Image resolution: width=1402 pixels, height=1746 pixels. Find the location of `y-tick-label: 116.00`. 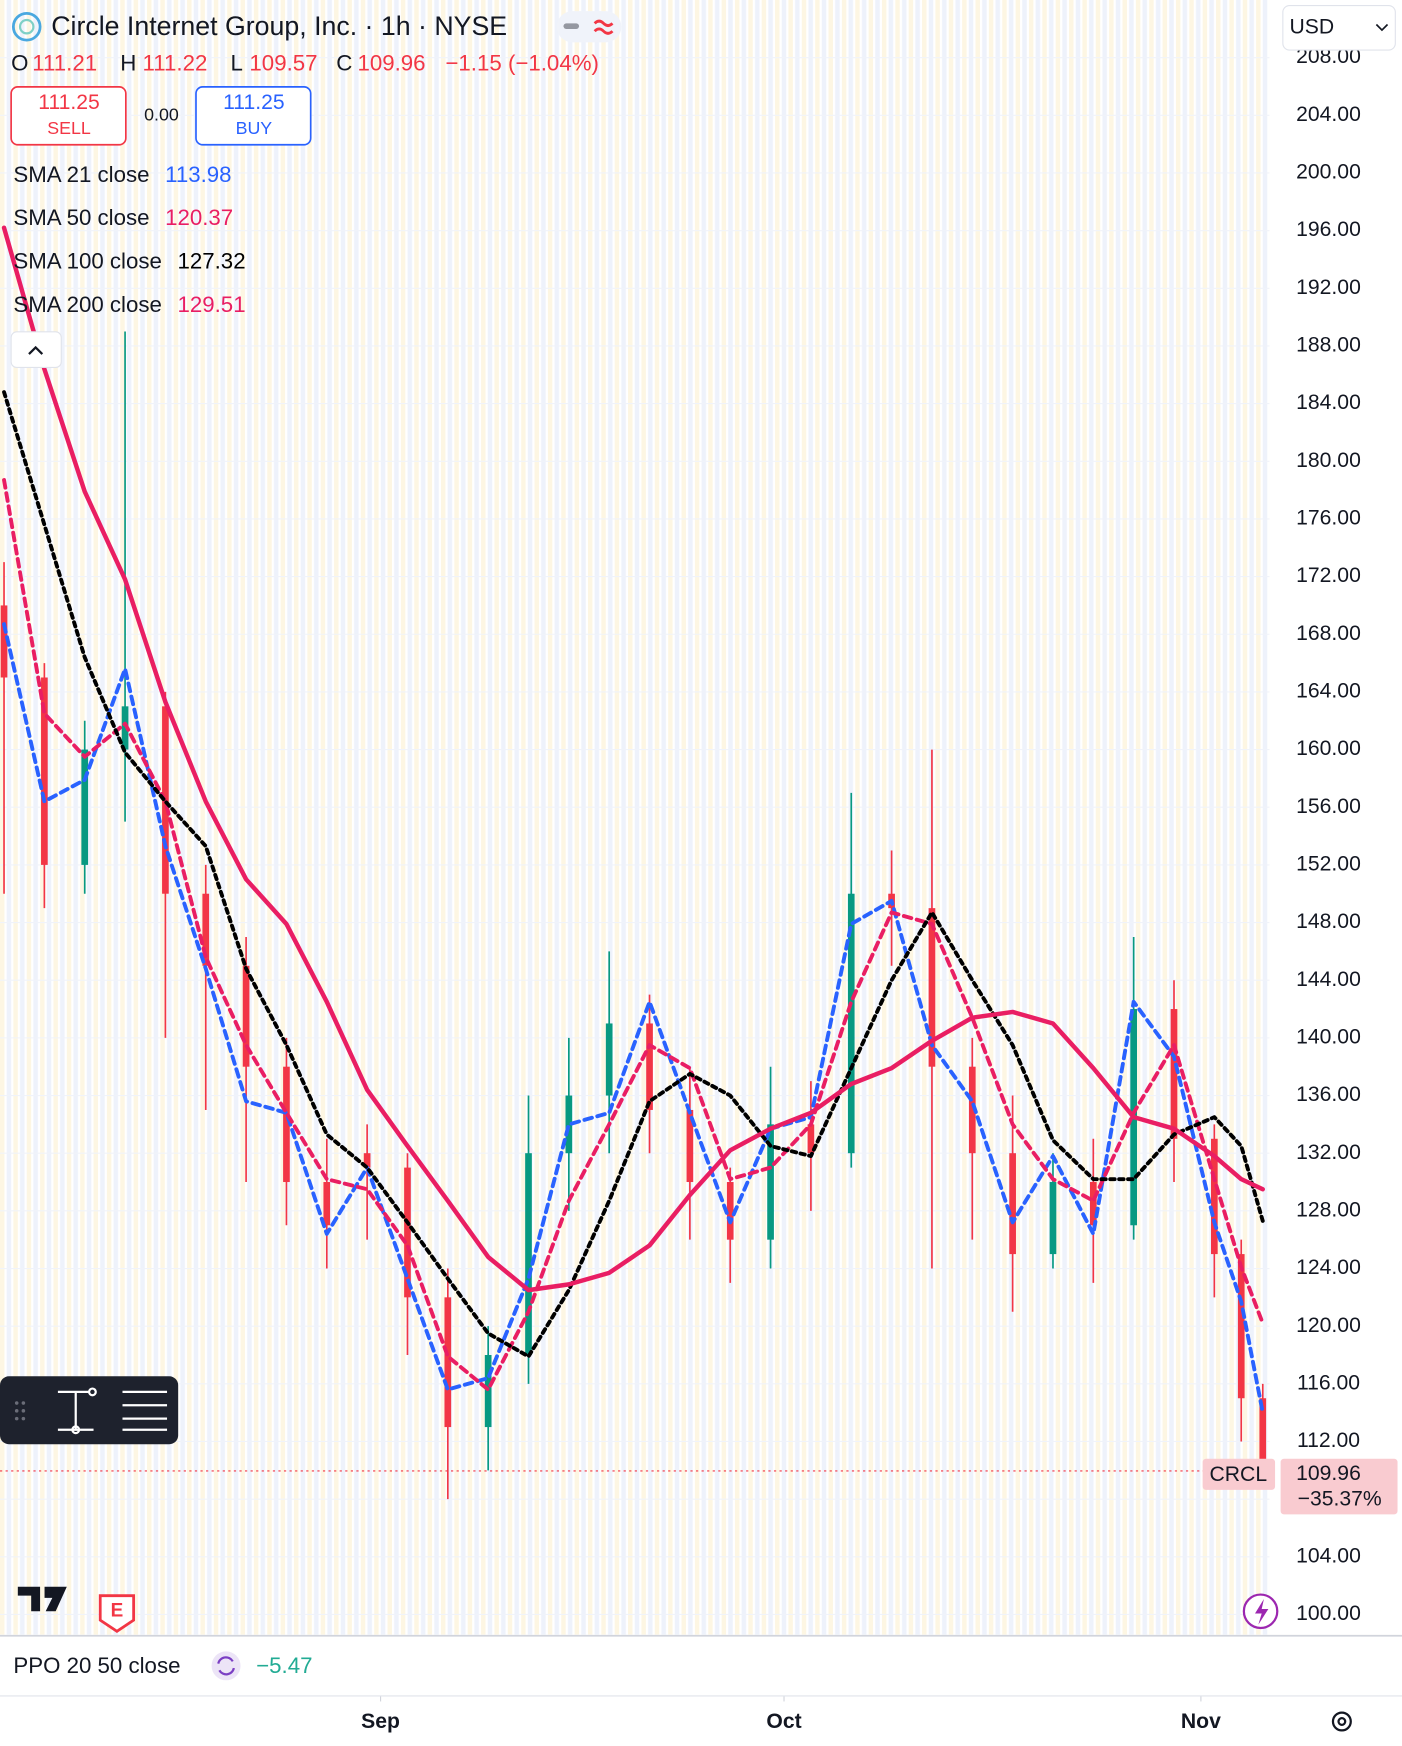

y-tick-label: 116.00 is located at coordinates (1328, 1382).